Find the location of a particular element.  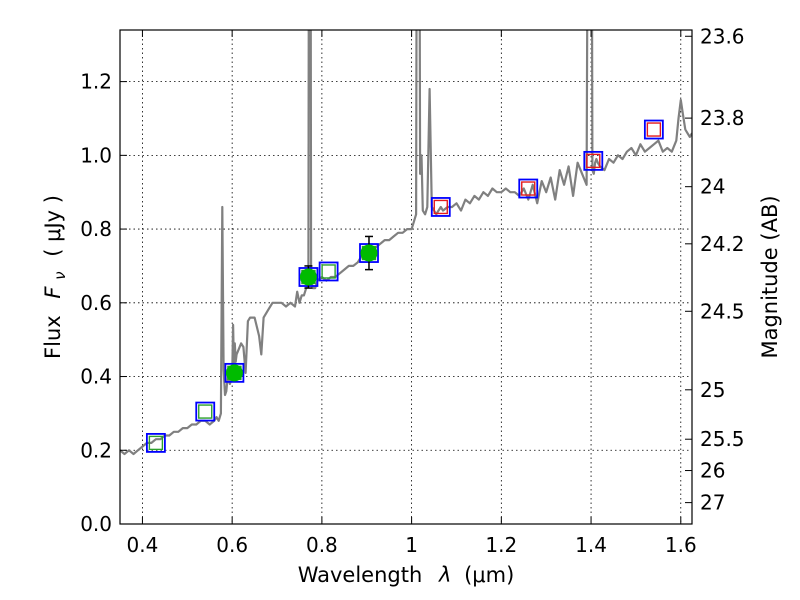

observed-points is located at coordinates (301, 308).